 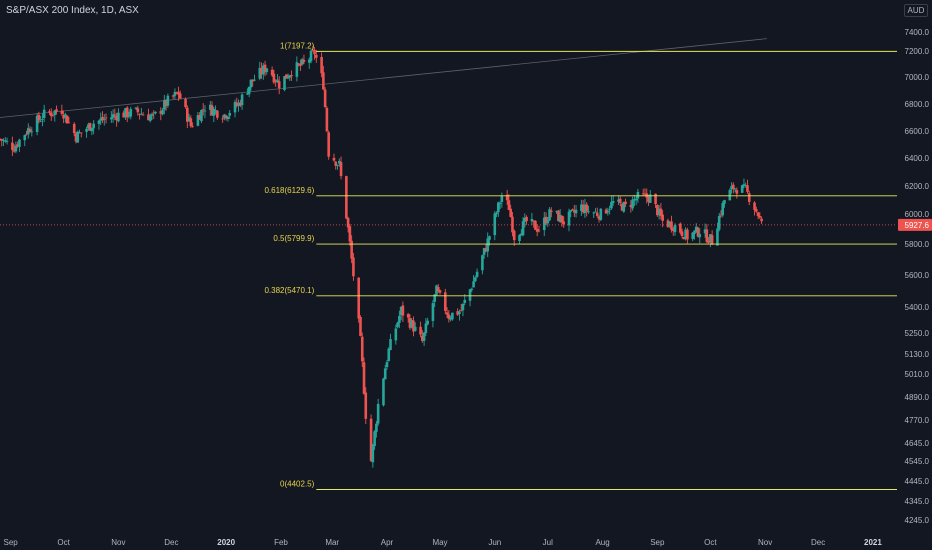 I want to click on fib-level-label: 0.382(5470.1), so click(x=289, y=290).